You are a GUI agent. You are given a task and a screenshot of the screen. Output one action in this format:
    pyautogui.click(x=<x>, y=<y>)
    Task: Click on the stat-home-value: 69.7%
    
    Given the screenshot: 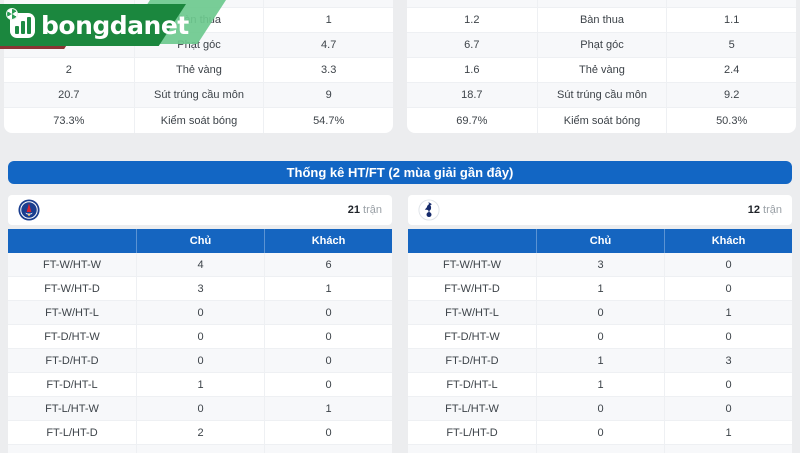 What is the action you would take?
    pyautogui.click(x=472, y=120)
    